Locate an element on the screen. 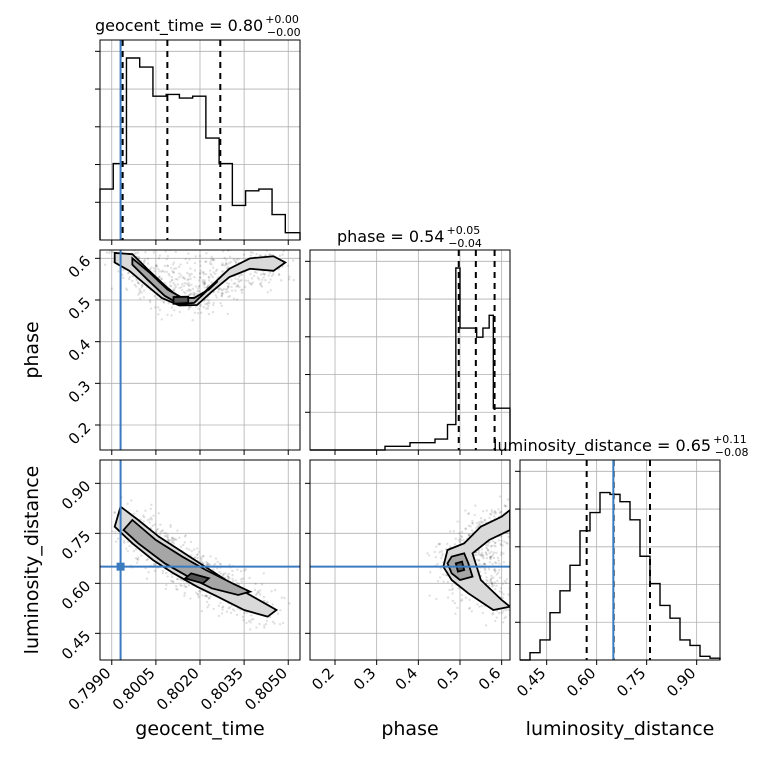 The height and width of the screenshot is (764, 760). y-tick-label: 0.6 is located at coordinates (80, 267).